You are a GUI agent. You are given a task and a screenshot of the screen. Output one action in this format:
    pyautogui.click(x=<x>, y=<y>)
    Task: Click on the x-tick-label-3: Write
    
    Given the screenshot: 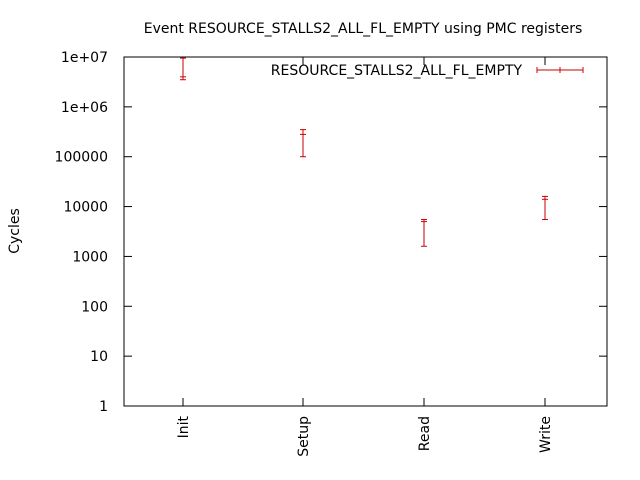 What is the action you would take?
    pyautogui.click(x=546, y=434)
    